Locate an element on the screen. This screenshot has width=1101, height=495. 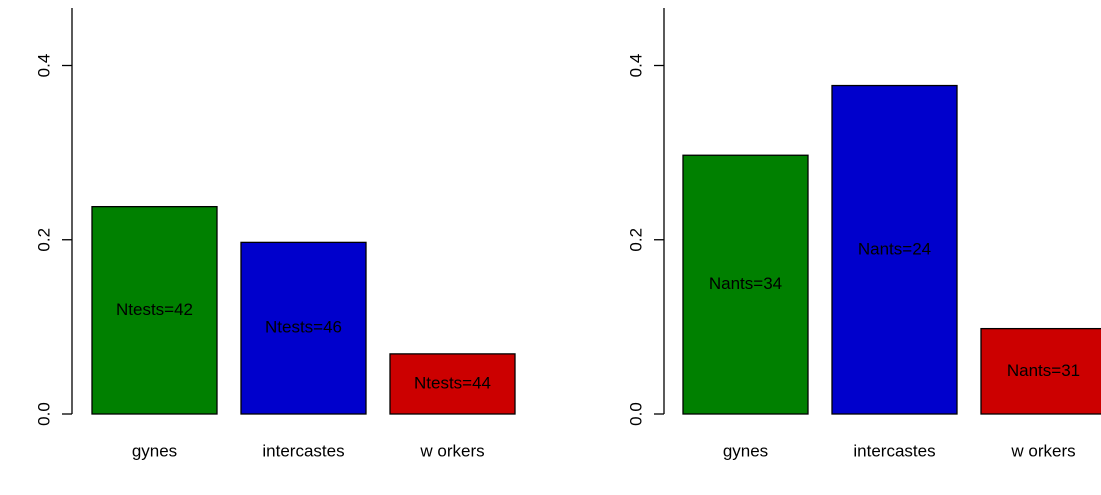
bar-annotation: Ntests=46 is located at coordinates (303, 327).